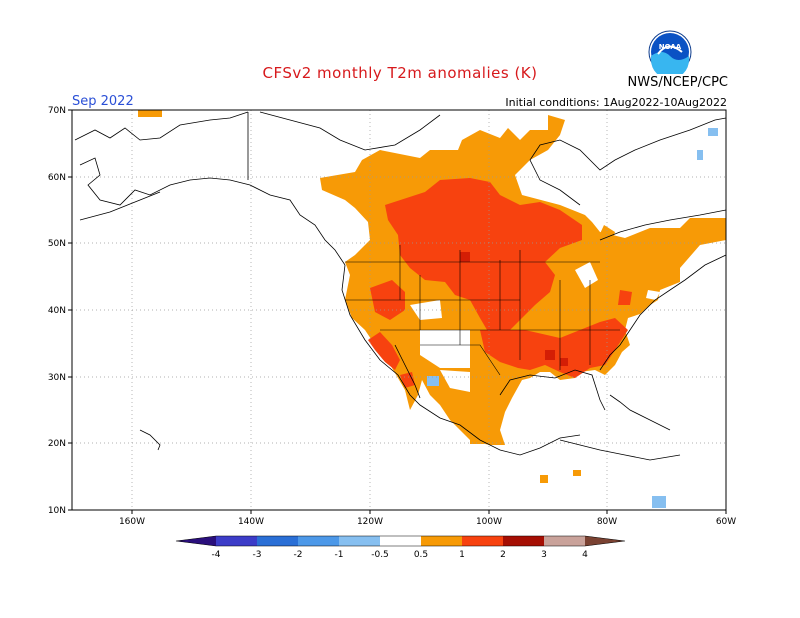 This screenshot has width=800, height=618. Describe the element at coordinates (57, 444) in the screenshot. I see `lat-label-20n: 20N` at that location.